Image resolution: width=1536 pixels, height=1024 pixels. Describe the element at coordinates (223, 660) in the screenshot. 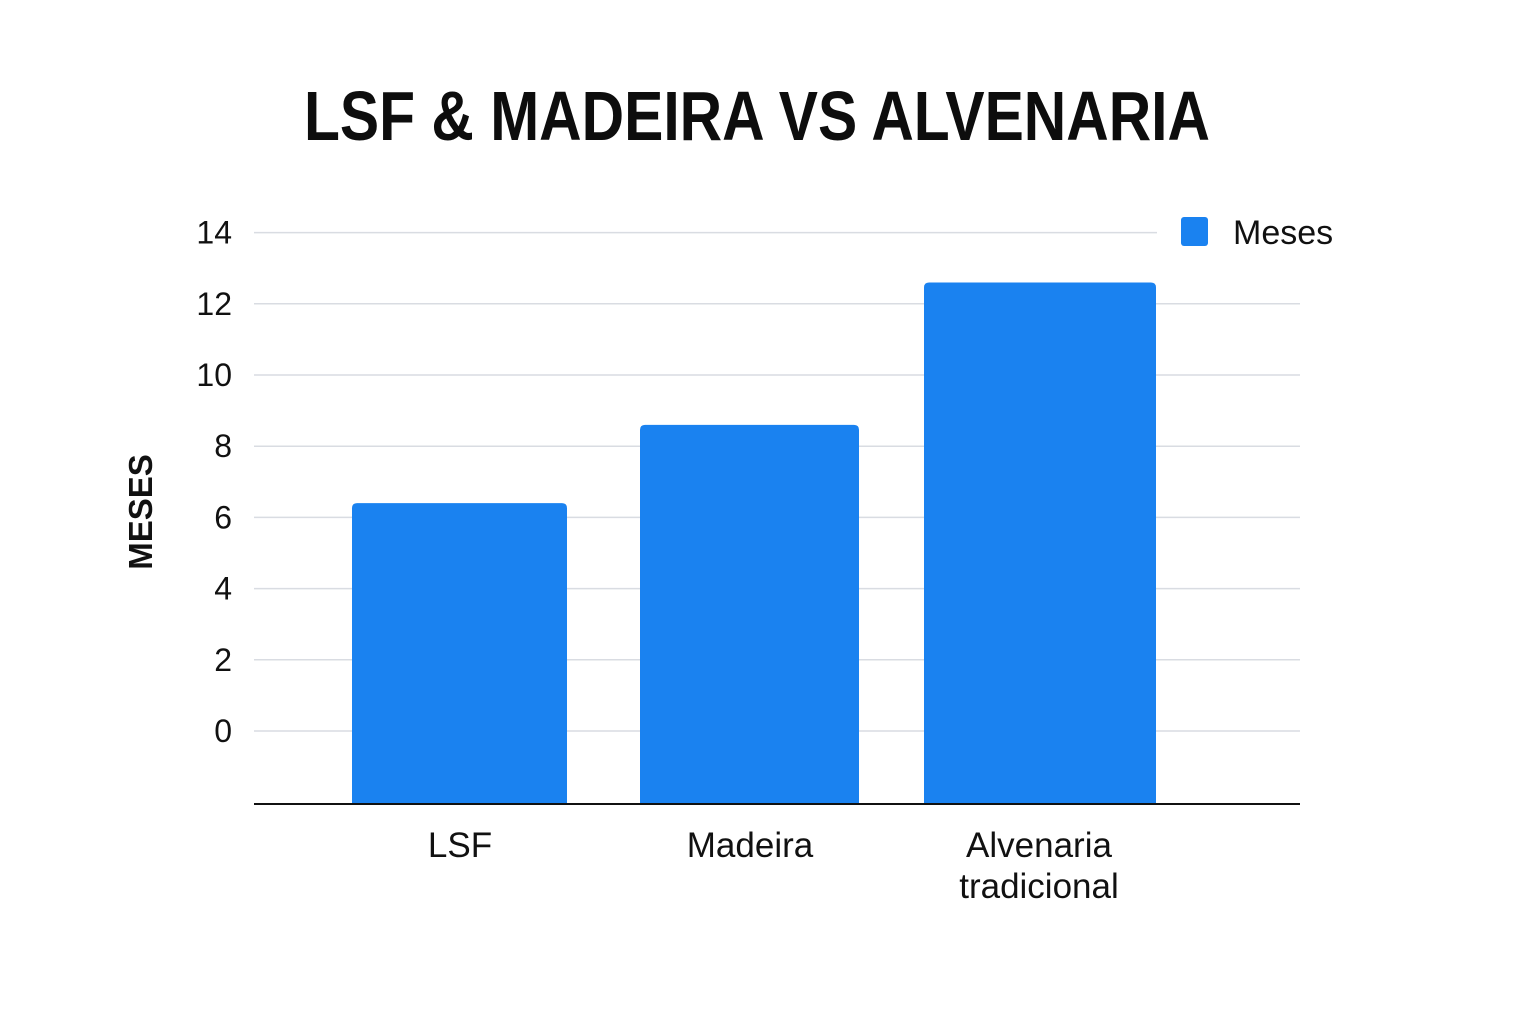

I see `y-tick-label-2: 2` at that location.